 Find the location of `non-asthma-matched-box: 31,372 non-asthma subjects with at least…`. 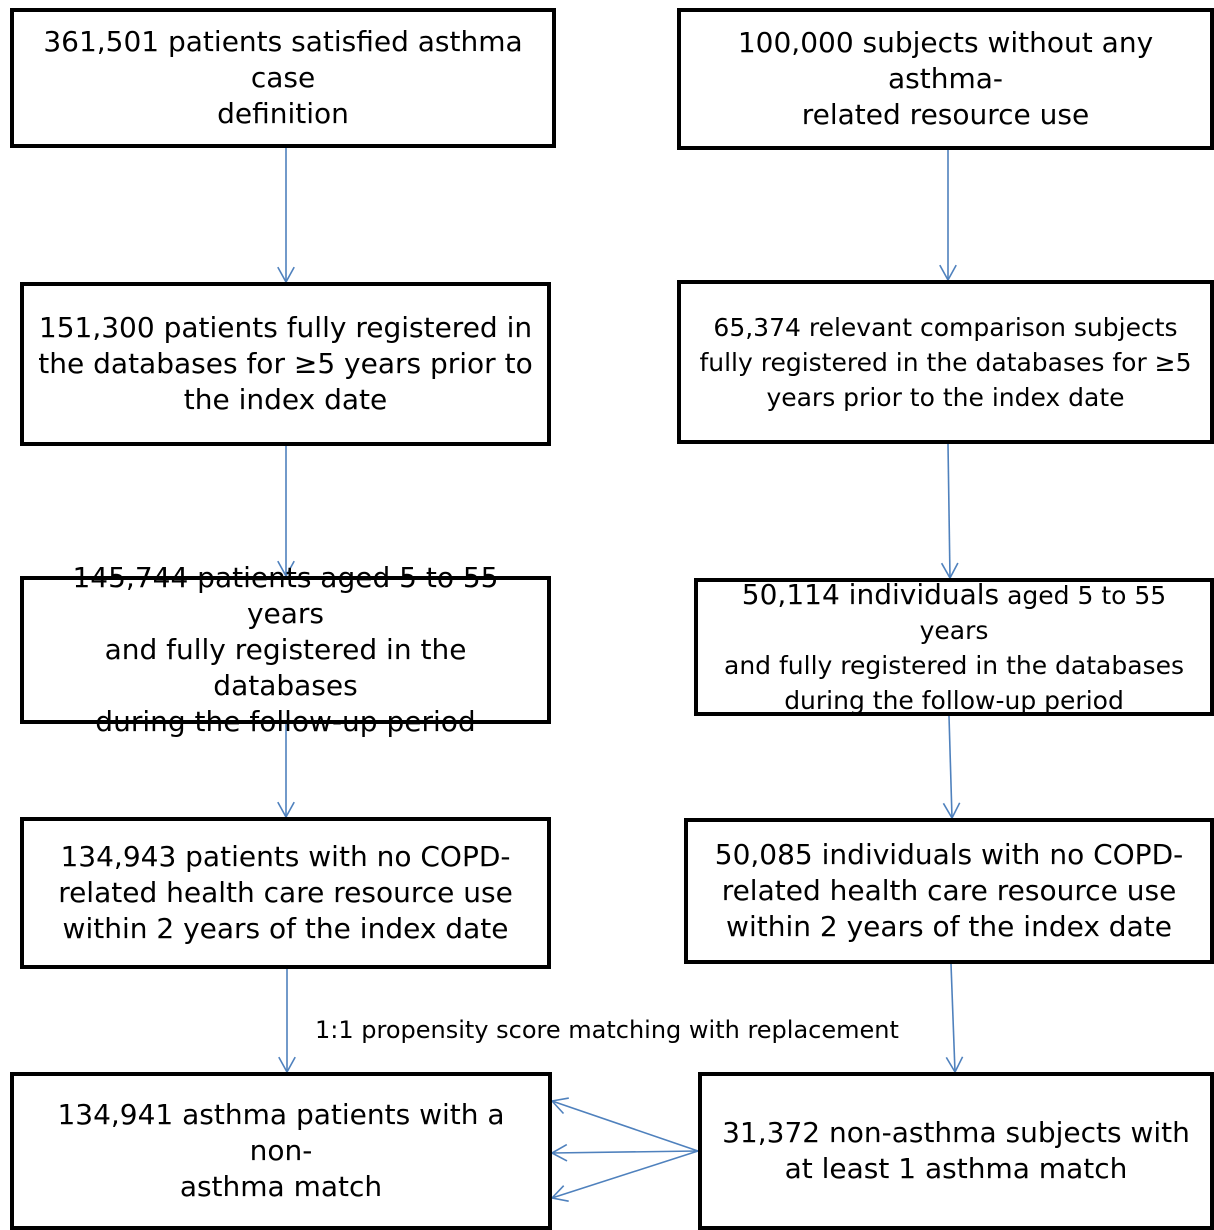

non-asthma-matched-box: 31,372 non-asthma subjects with at least… is located at coordinates (956, 1151).